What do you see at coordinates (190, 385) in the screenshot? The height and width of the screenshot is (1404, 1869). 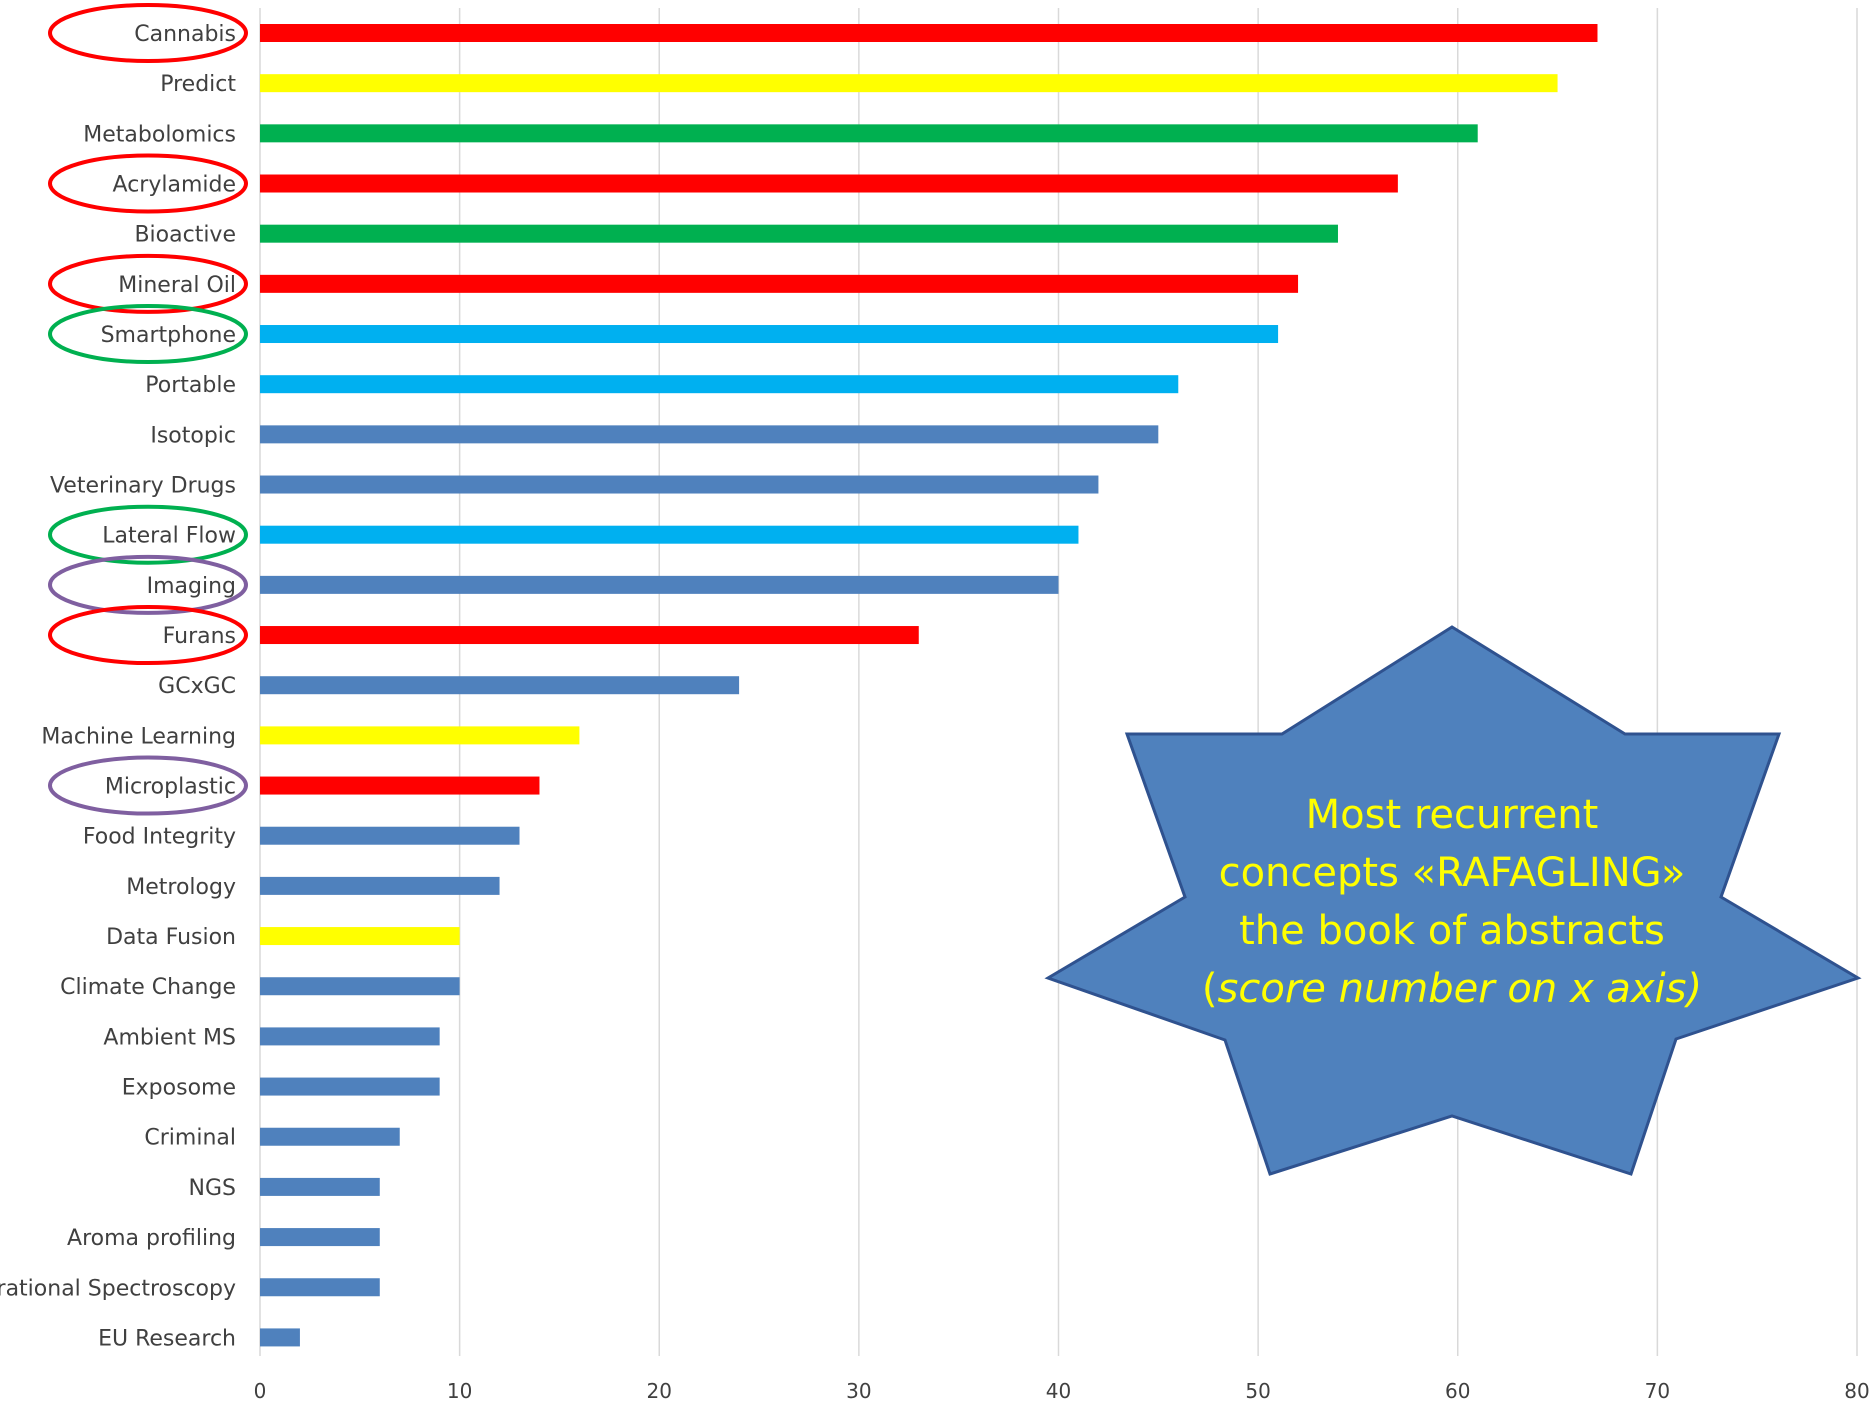 I see `category-label: Portable` at bounding box center [190, 385].